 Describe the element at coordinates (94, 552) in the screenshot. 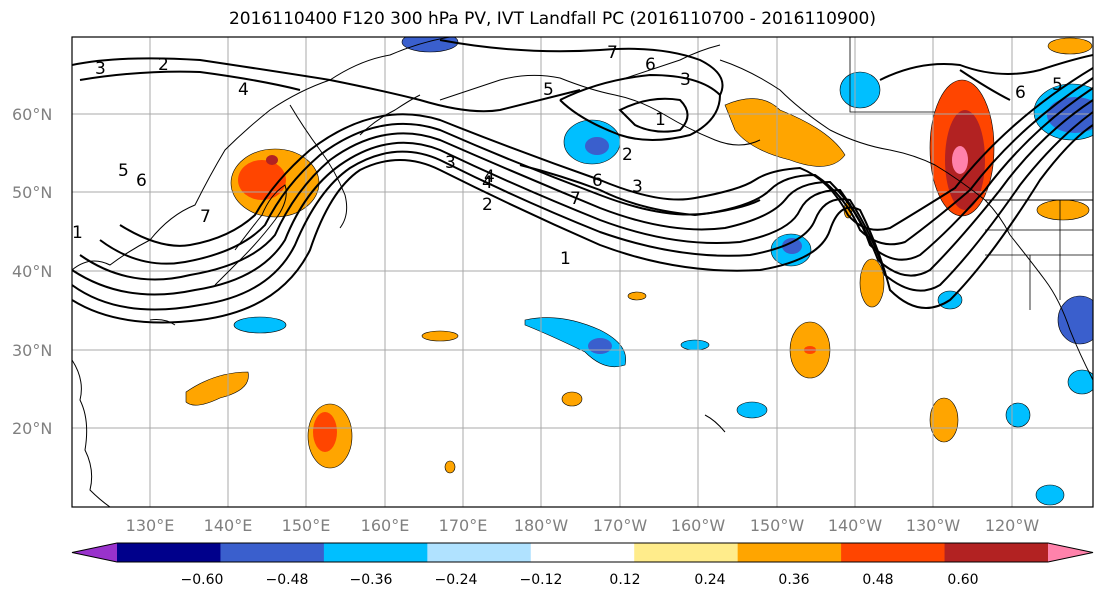

I see `colorbar-extend-min` at that location.